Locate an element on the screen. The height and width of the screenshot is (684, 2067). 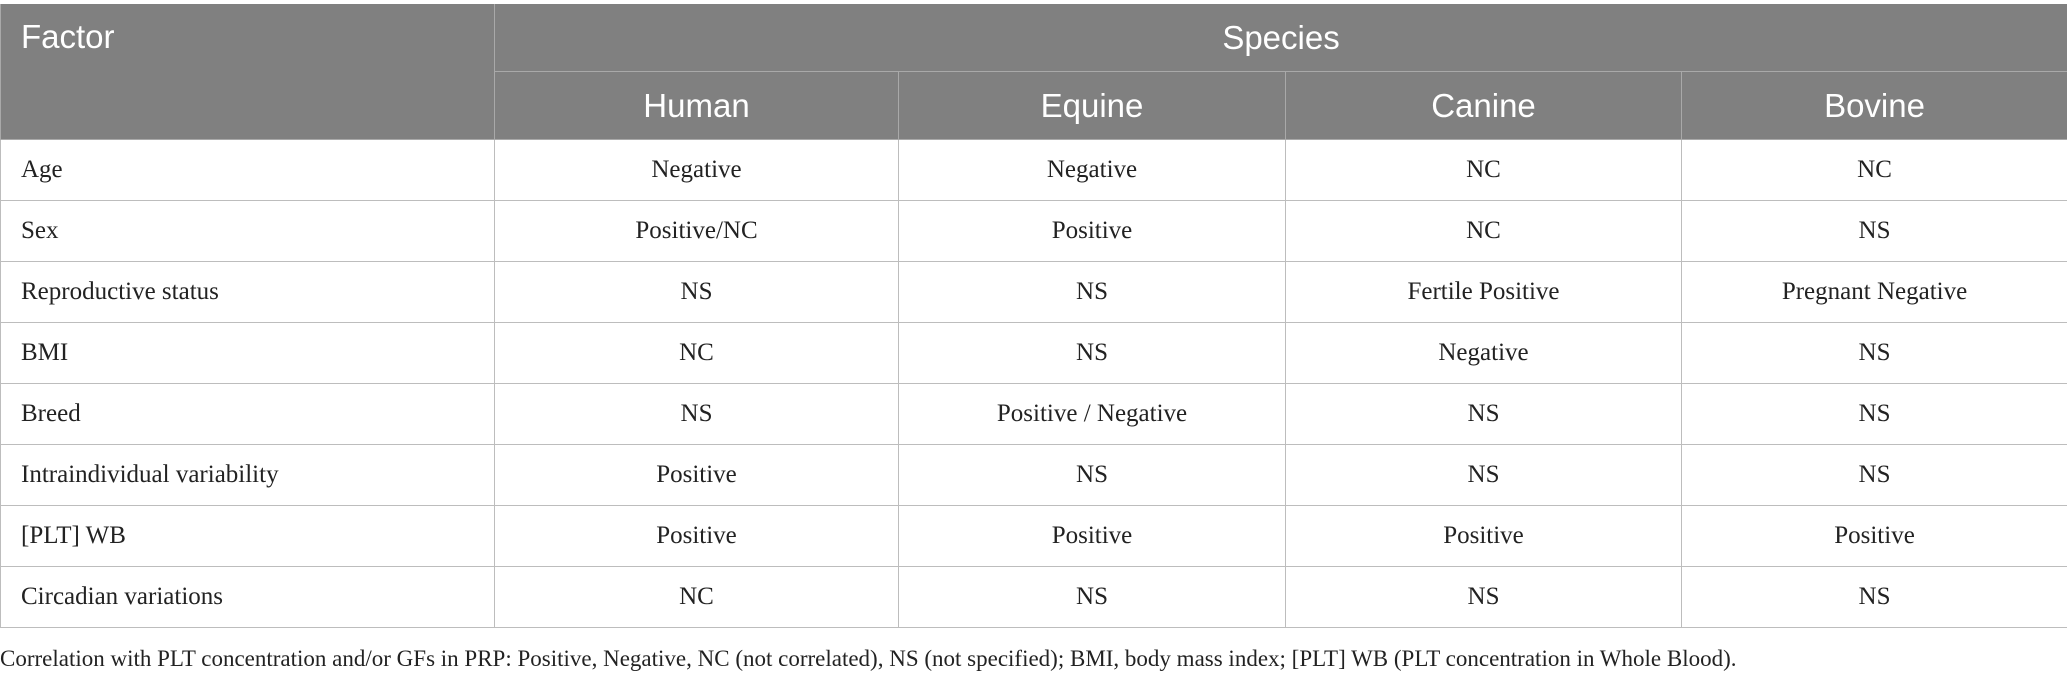
cell-bovine: NC is located at coordinates (1873, 170).